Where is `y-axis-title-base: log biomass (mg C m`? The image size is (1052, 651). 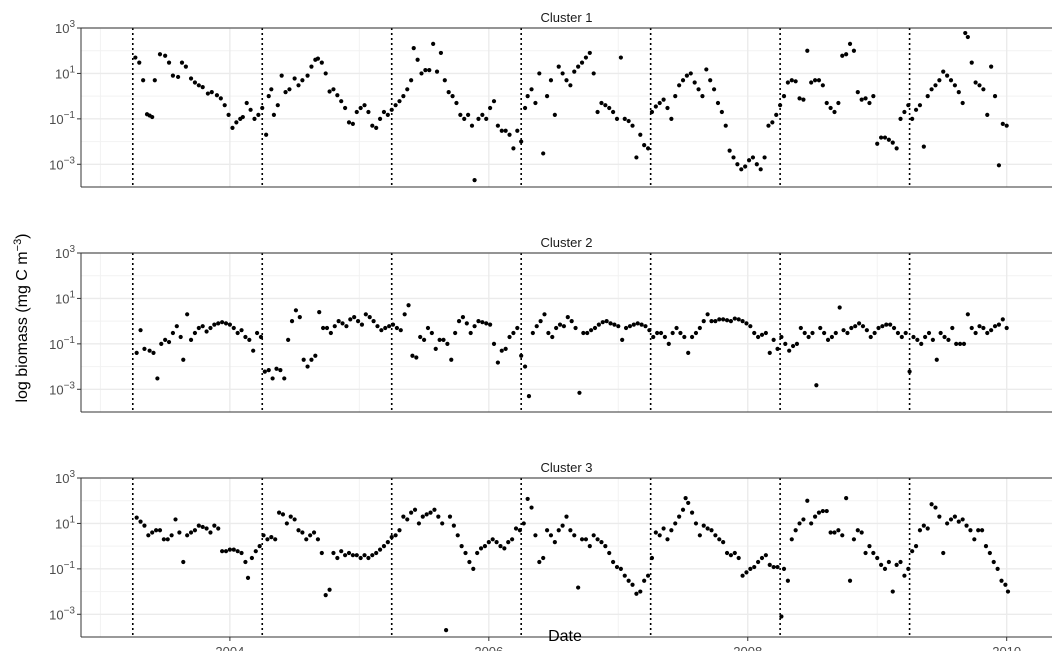
y-axis-title-base: log biomass (mg C m is located at coordinates (22, 326).